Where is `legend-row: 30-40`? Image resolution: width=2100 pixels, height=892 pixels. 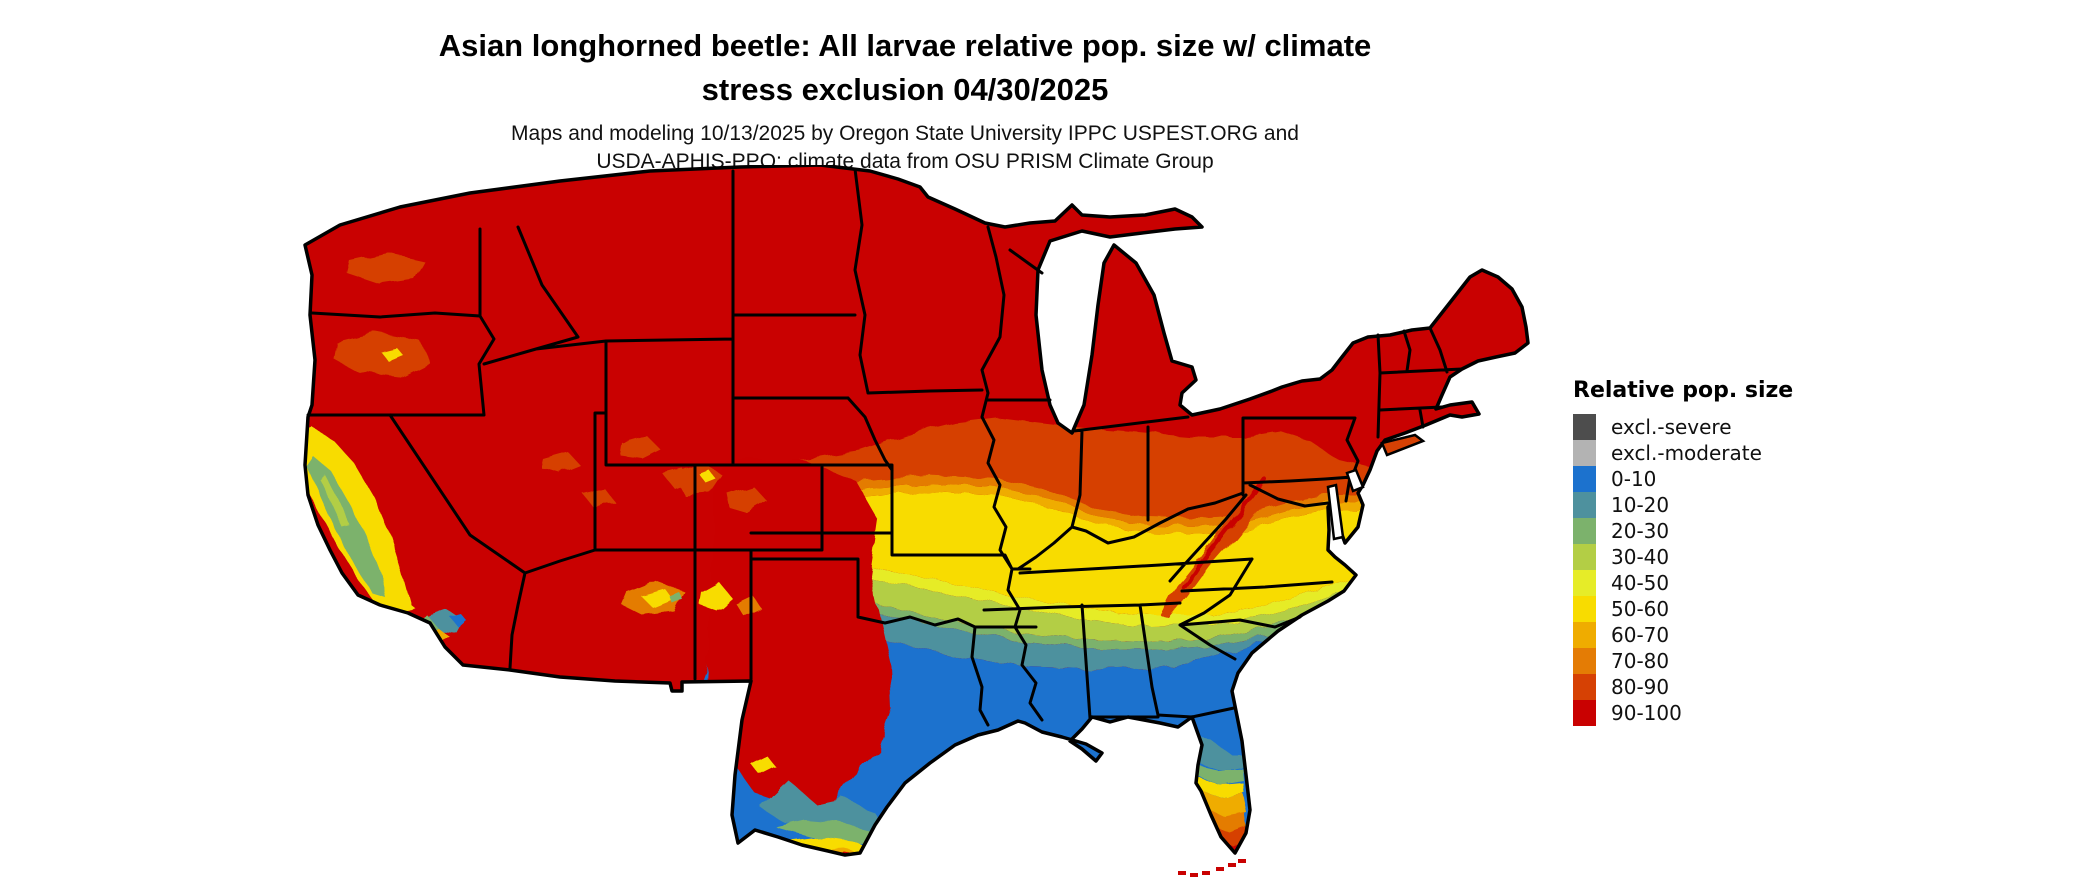 legend-row: 30-40 is located at coordinates (1683, 557).